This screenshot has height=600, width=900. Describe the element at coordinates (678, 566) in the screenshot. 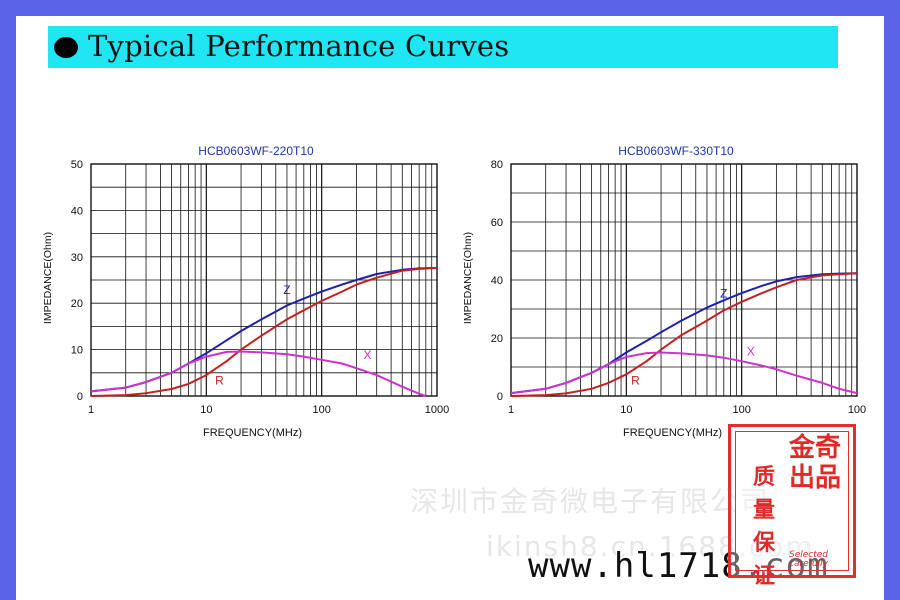

I see `watermark-site-2: www.hl1718.com` at that location.